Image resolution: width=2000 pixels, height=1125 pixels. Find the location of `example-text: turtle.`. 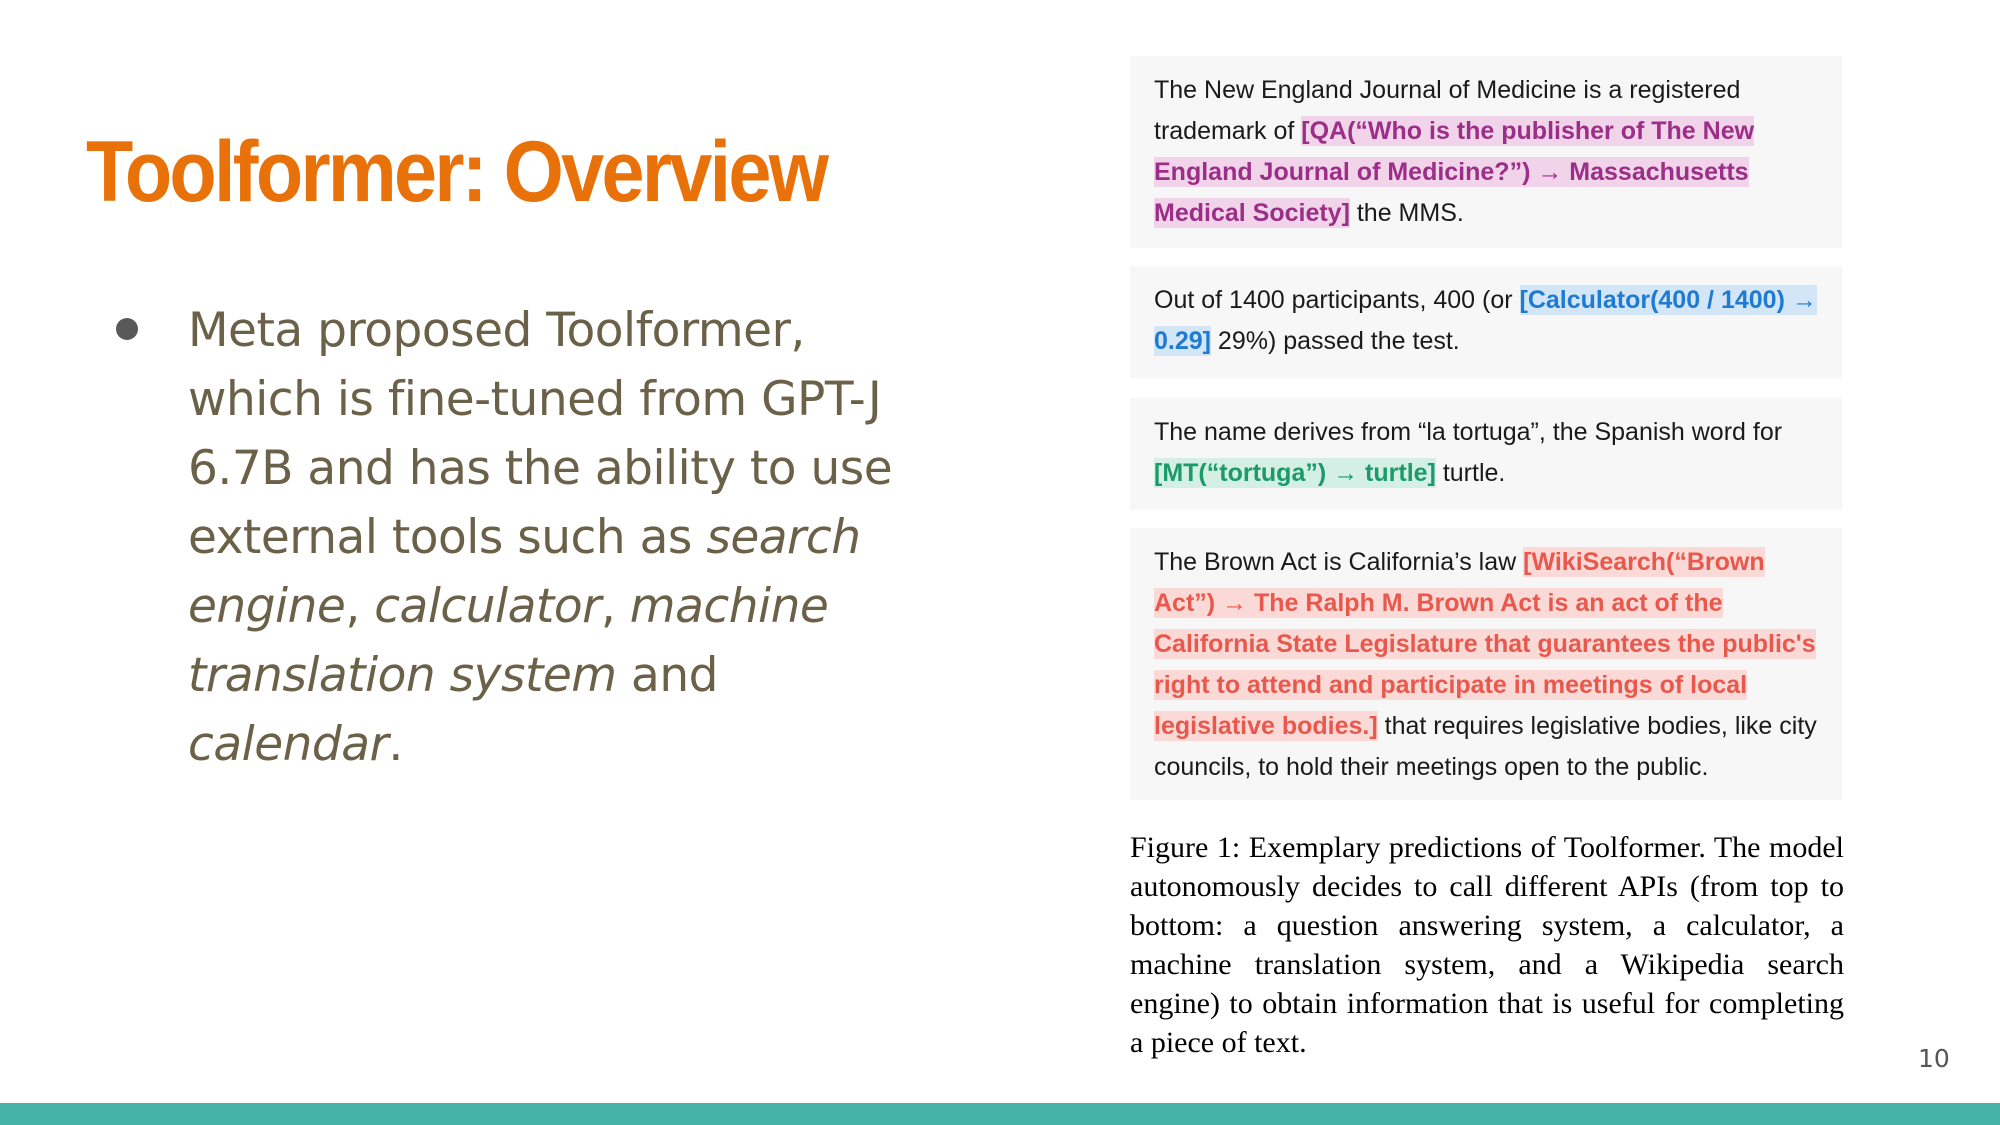

example-text: turtle. is located at coordinates (1470, 473).